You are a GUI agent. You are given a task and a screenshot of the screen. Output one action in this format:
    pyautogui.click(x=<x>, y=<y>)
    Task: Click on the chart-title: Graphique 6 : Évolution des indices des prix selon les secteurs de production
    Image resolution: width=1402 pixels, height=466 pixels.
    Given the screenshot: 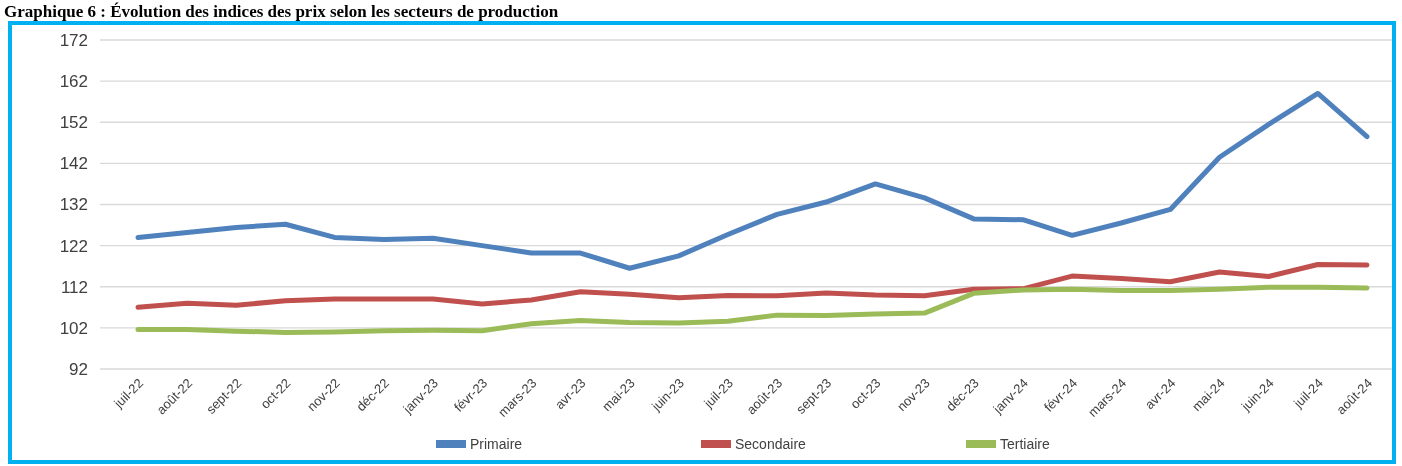 What is the action you would take?
    pyautogui.click(x=281, y=11)
    